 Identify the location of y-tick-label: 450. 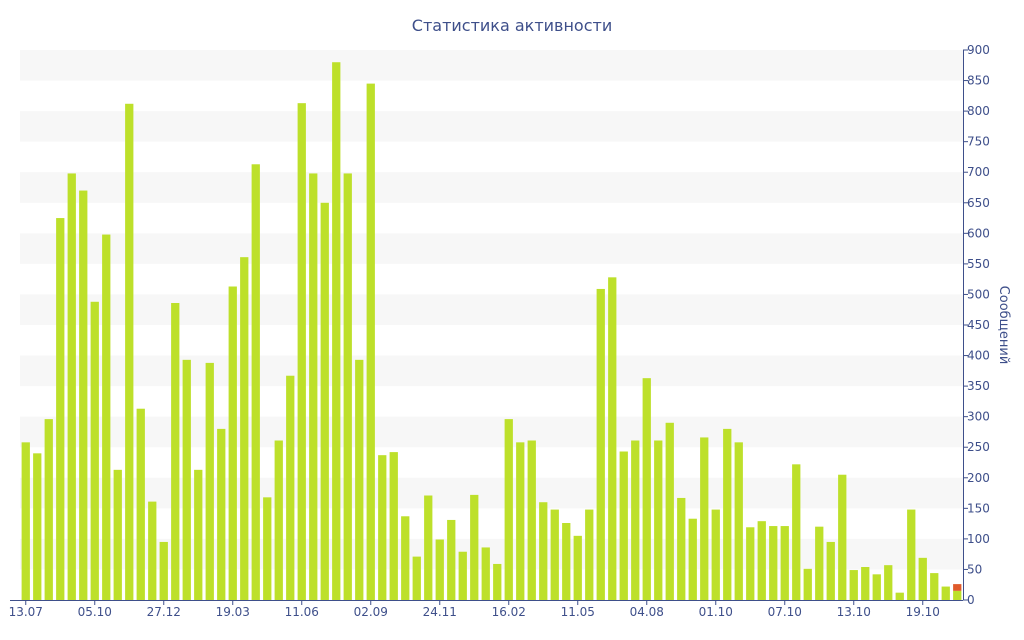
(978, 325).